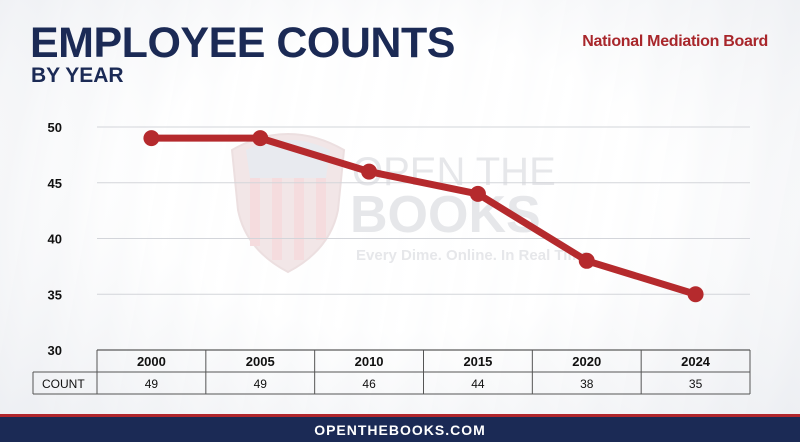  Describe the element at coordinates (55, 294) in the screenshot. I see `y-tick-label: 35` at that location.